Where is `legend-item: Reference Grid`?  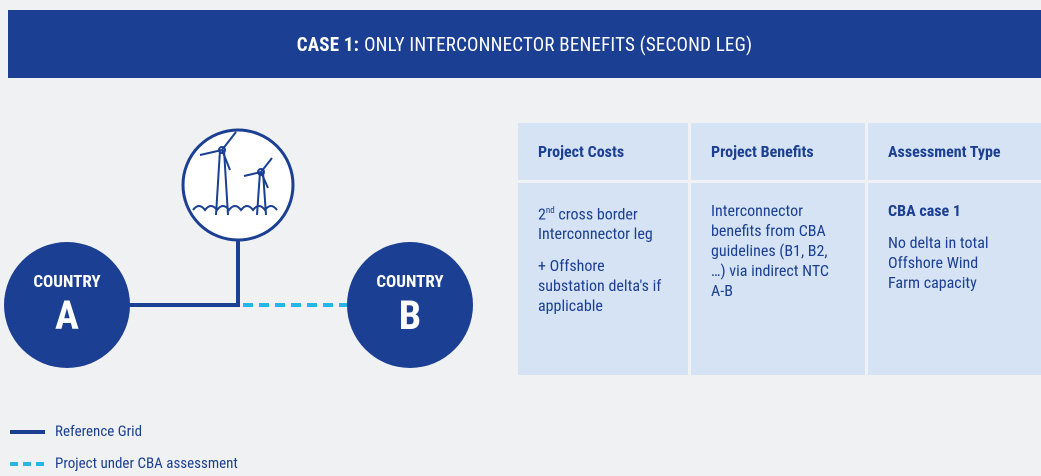
legend-item: Reference Grid is located at coordinates (99, 431).